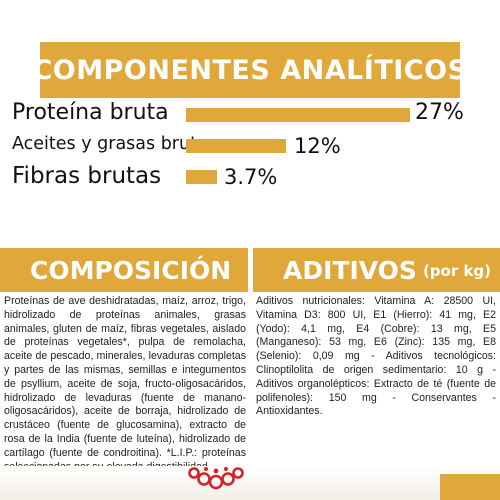 The height and width of the screenshot is (500, 500). Describe the element at coordinates (87, 176) in the screenshot. I see `nutrient-label-fiber: Fibras brutas` at that location.